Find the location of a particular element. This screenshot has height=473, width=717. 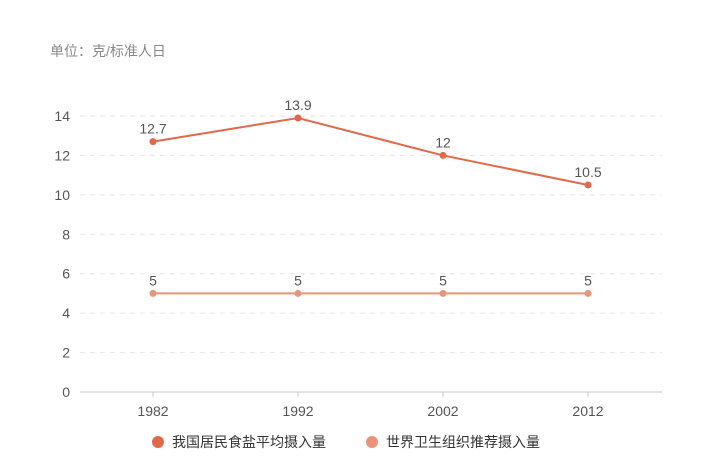

data-label: 13.9 is located at coordinates (297, 105).